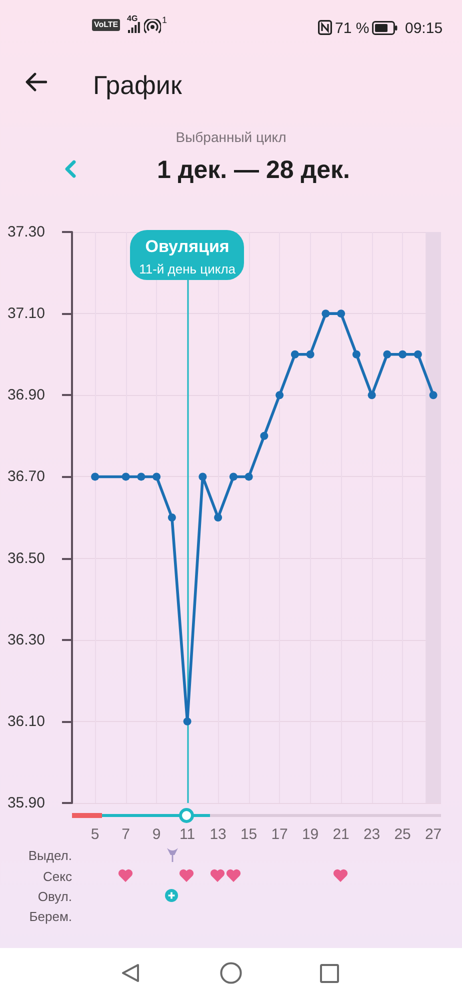  Describe the element at coordinates (341, 834) in the screenshot. I see `x-tick-label: 21` at that location.